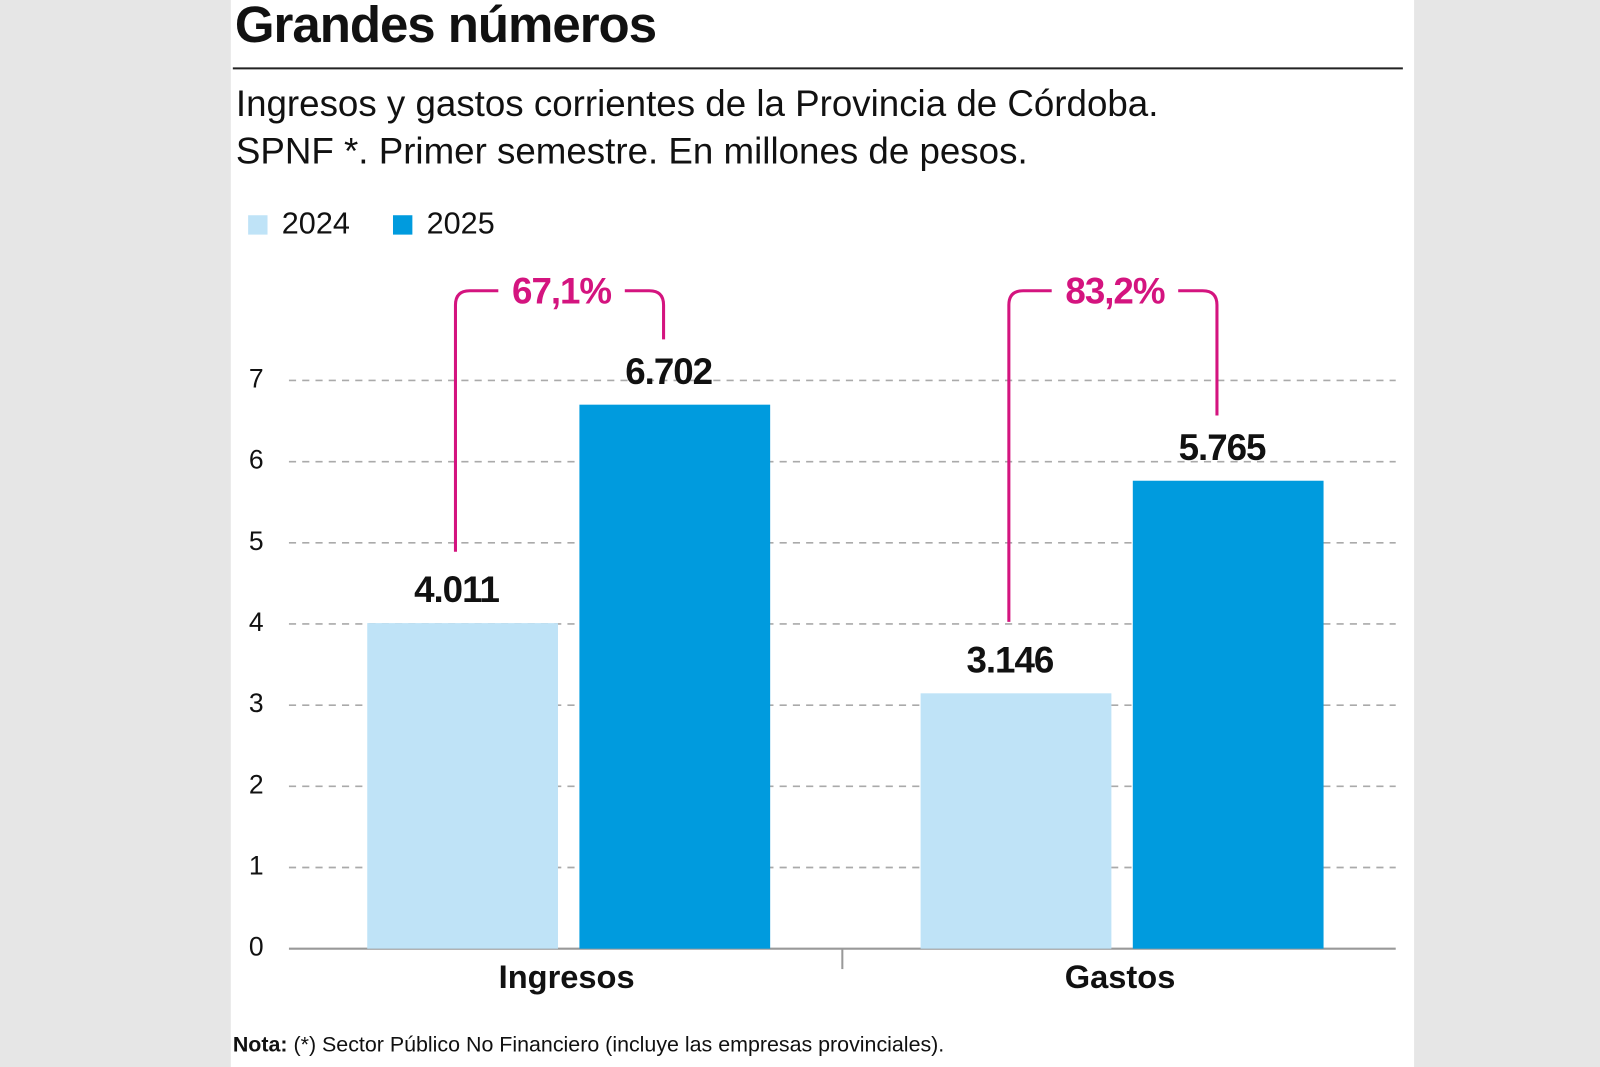 Image resolution: width=1600 pixels, height=1067 pixels. I want to click on value-label: 5.765, so click(1222, 447).